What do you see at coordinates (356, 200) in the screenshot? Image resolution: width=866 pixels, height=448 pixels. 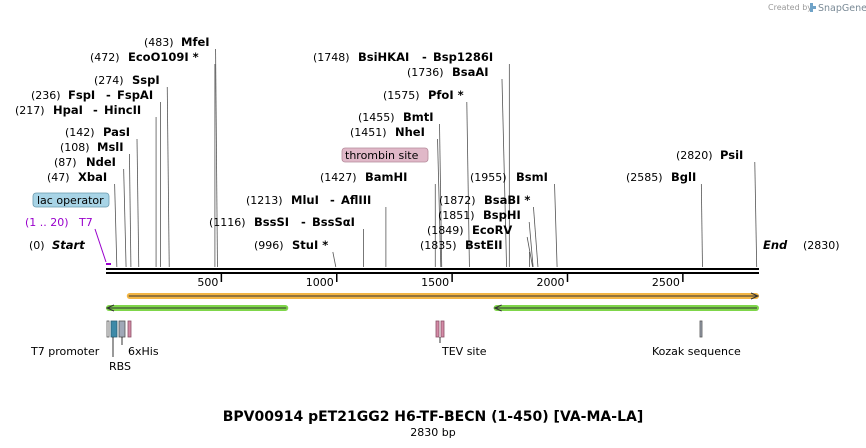 I see `site-name-afliii: AflIII` at bounding box center [356, 200].